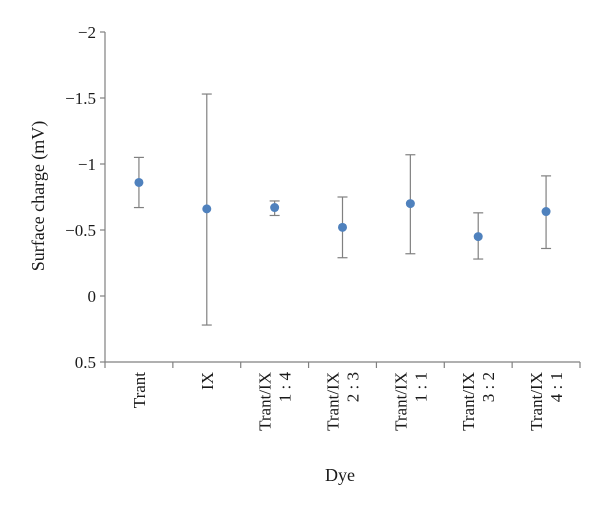 Image resolution: width=600 pixels, height=508 pixels. What do you see at coordinates (87, 32) in the screenshot?
I see `y-tick-label: −2` at bounding box center [87, 32].